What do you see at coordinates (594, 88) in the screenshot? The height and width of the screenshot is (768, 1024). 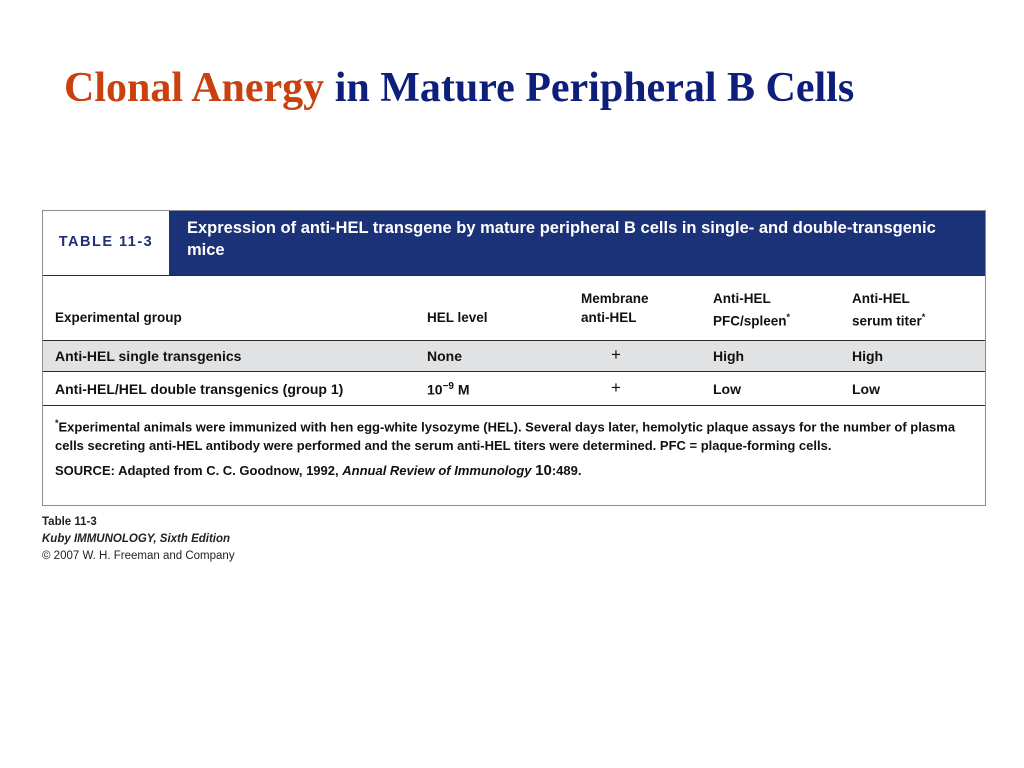 I see `slide-title-rest: in Mature Peripheral B Cells` at bounding box center [594, 88].